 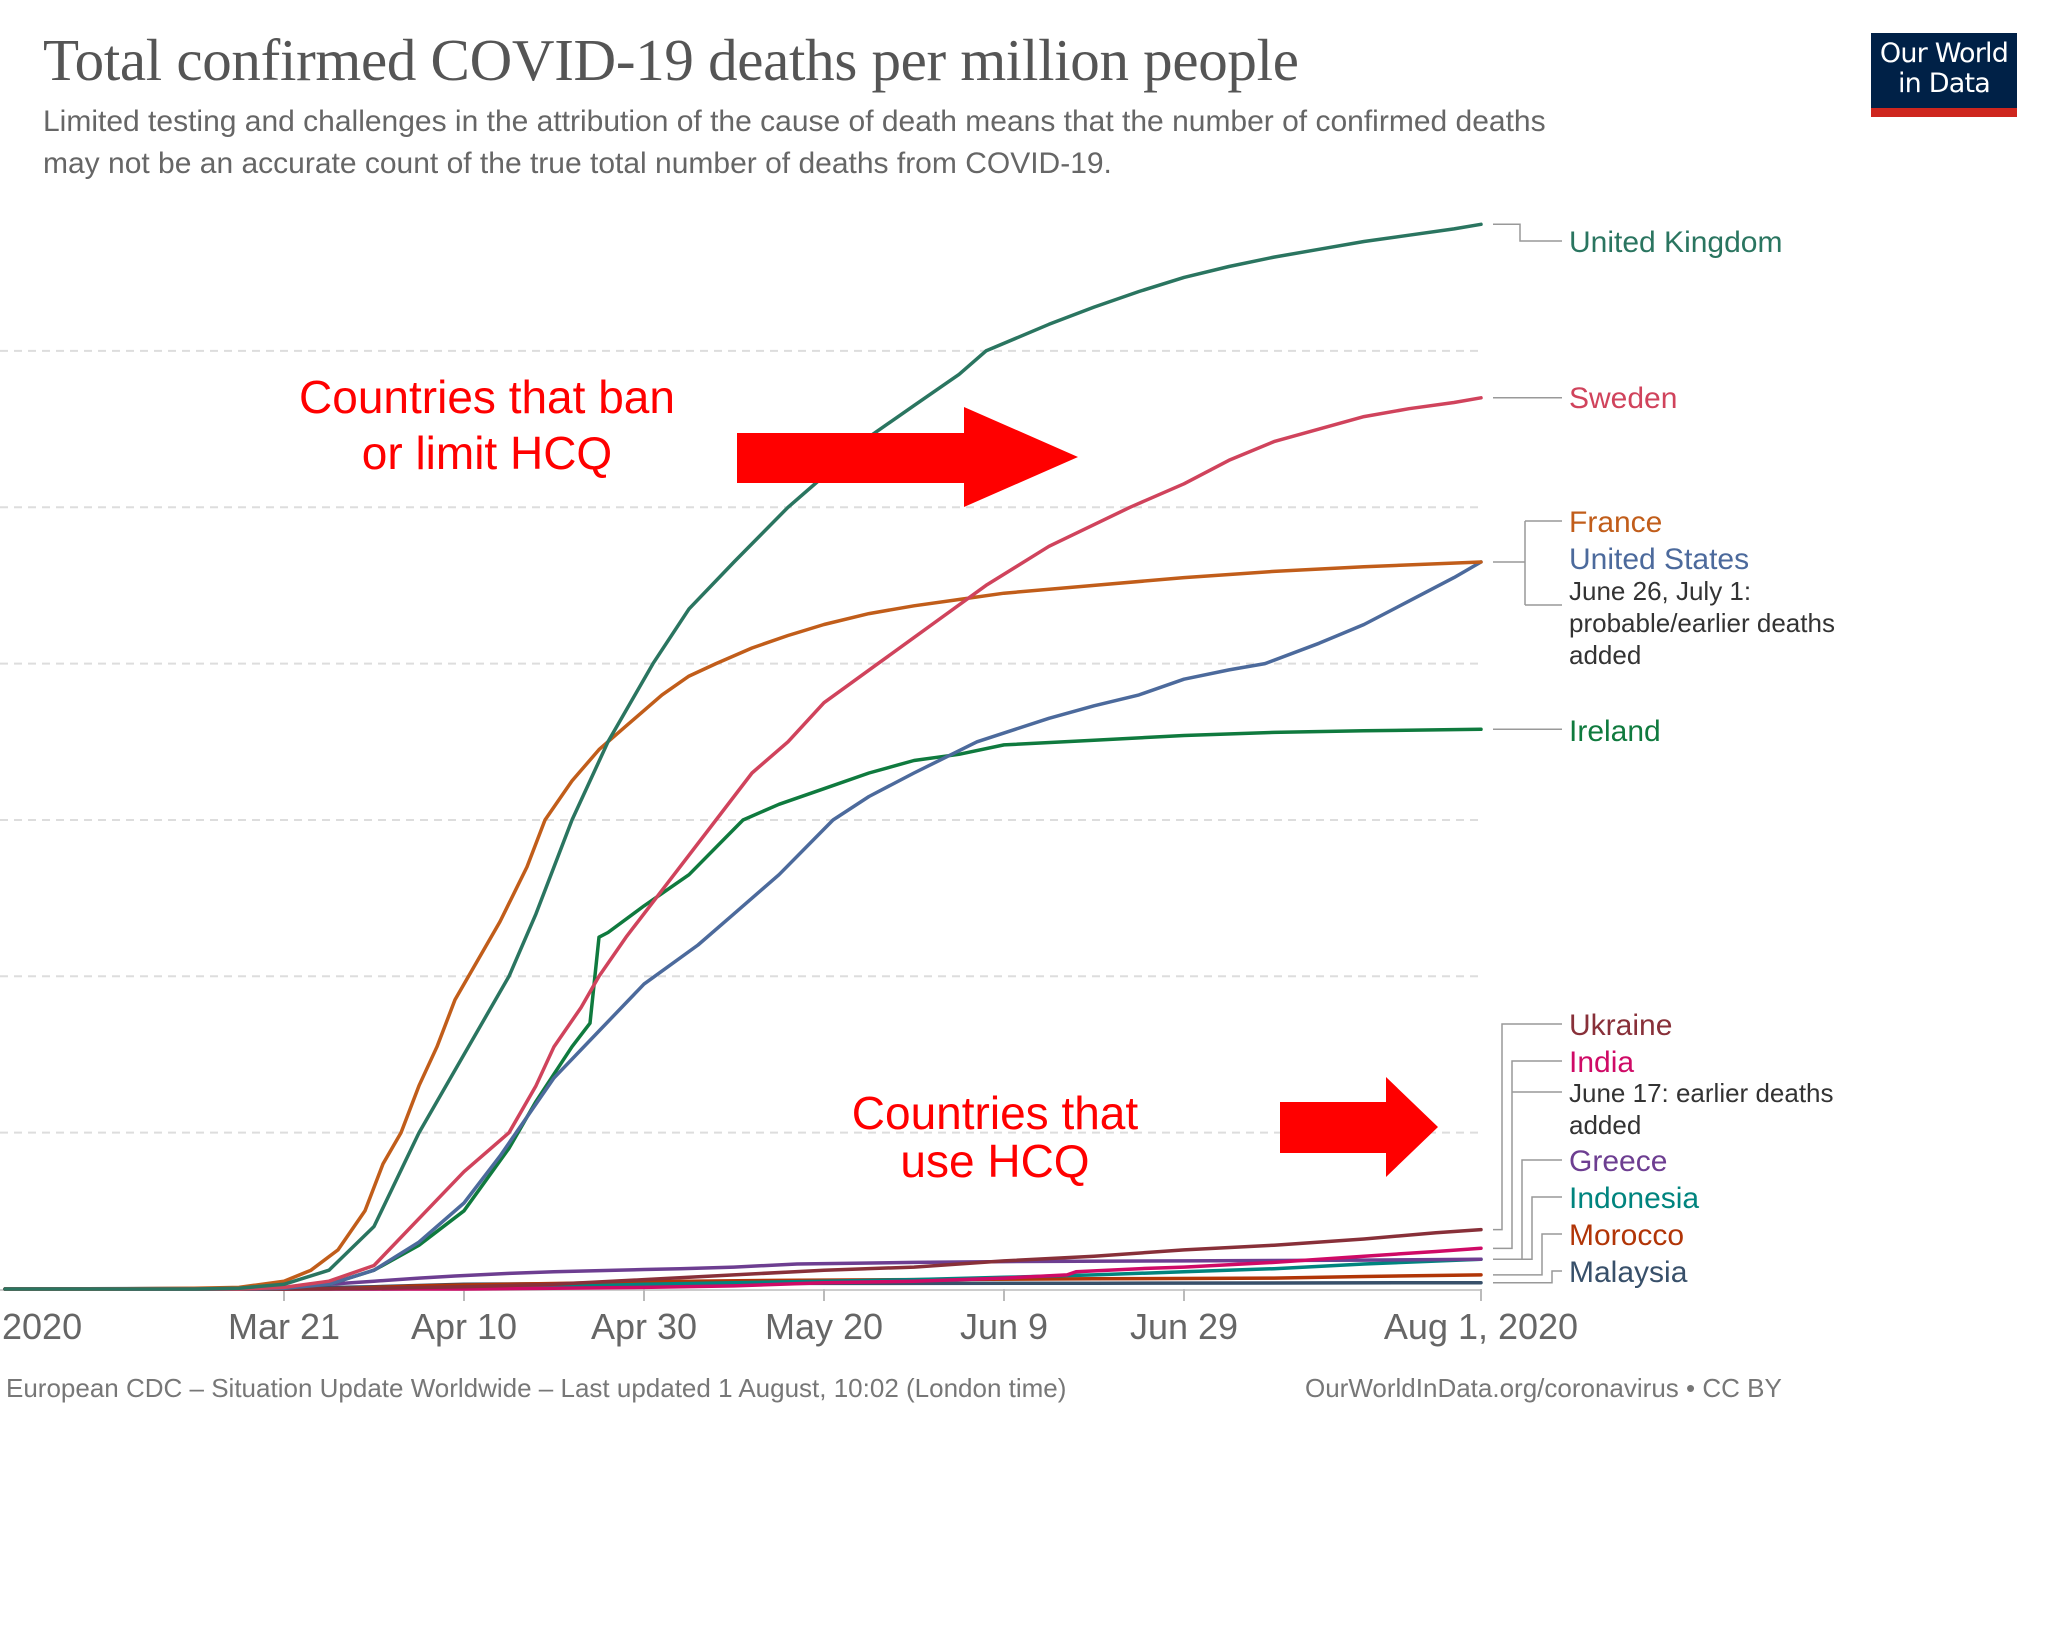 I want to click on leader-bracket, so click(x=1527, y=563).